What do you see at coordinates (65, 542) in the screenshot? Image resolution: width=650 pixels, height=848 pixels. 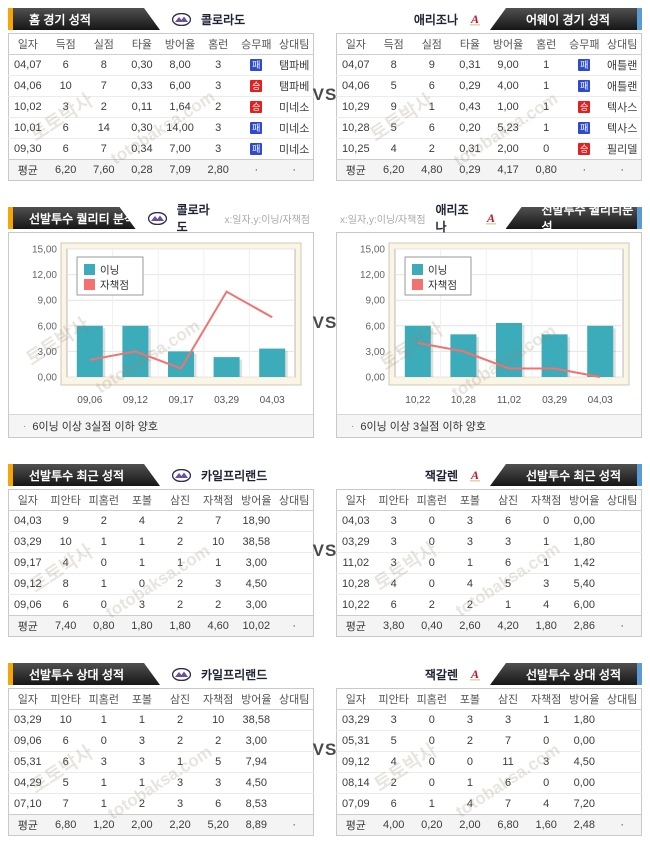 I see `table-cell: 10` at bounding box center [65, 542].